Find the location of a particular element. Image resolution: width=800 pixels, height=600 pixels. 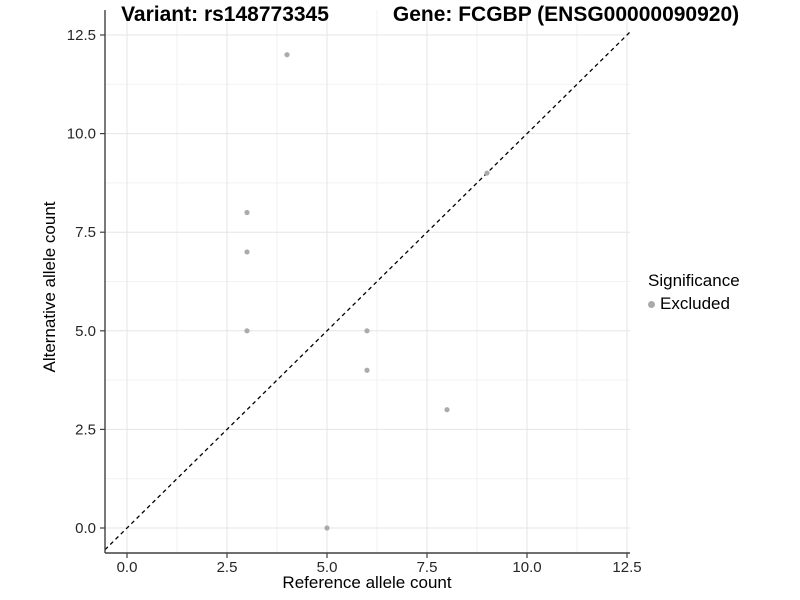

x-tick-label: 2.5 is located at coordinates (227, 567).